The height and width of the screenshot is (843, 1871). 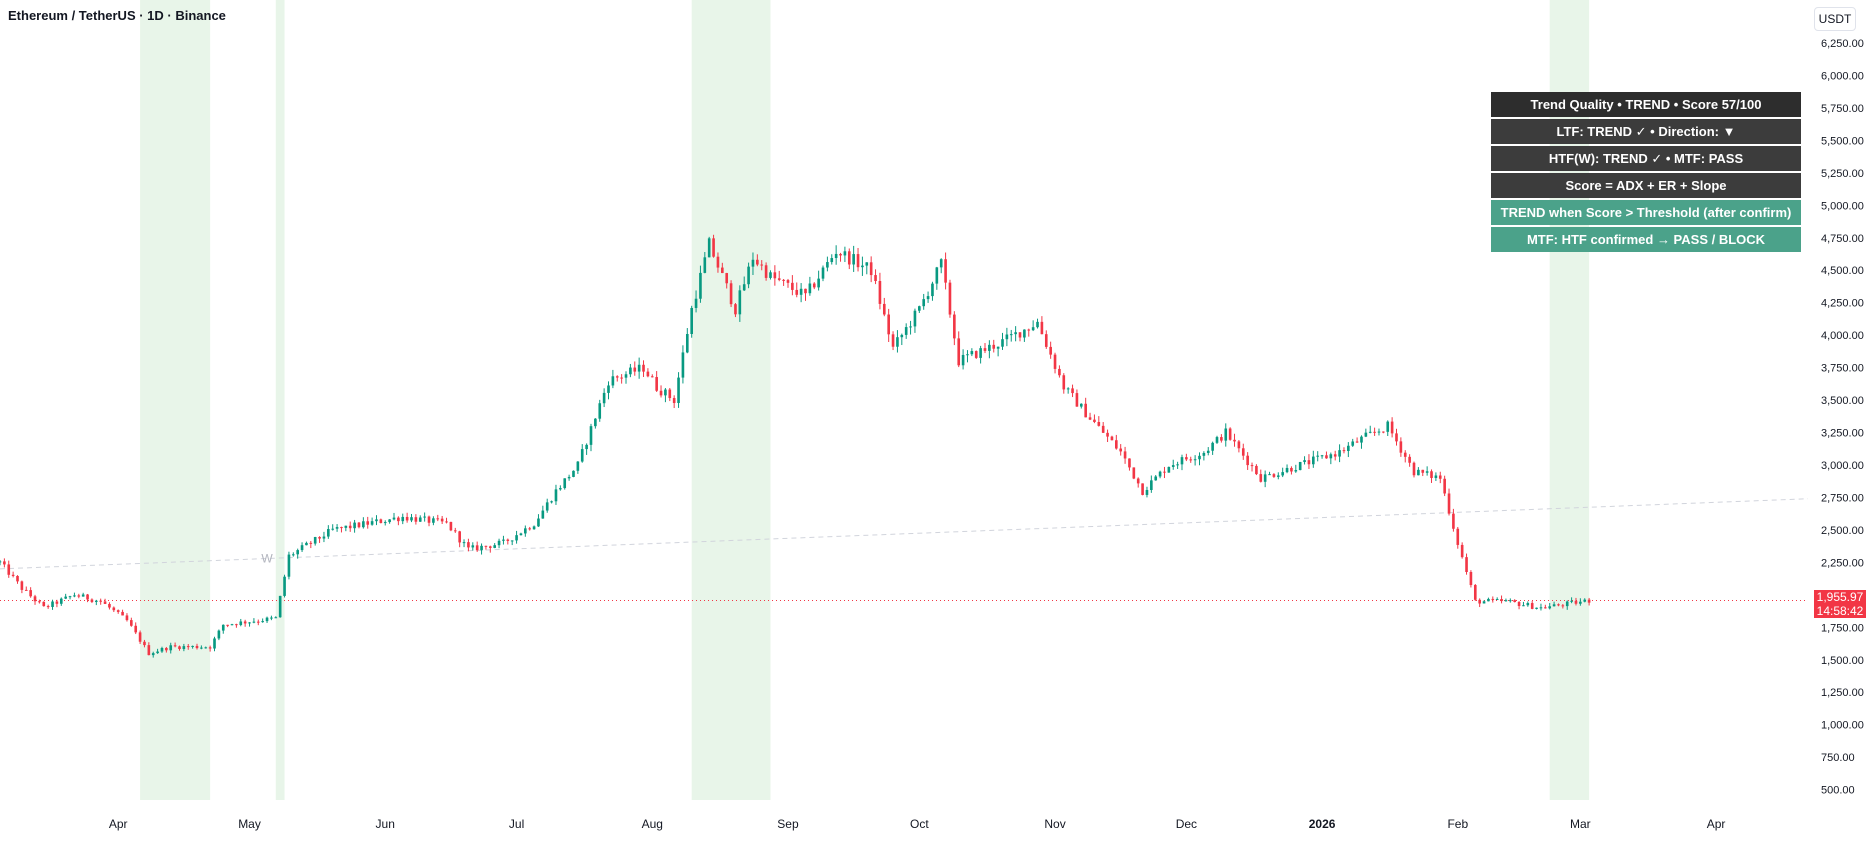 What do you see at coordinates (1835, 19) in the screenshot?
I see `currency-selector-button: USDT` at bounding box center [1835, 19].